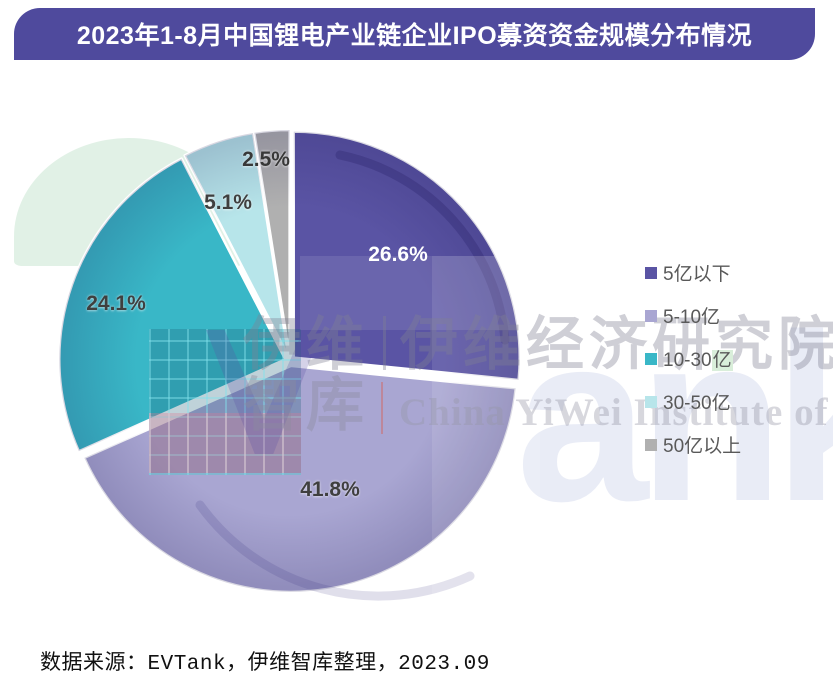 Image resolution: width=833 pixels, height=687 pixels. I want to click on legend-label: 10-30亿, so click(698, 360).